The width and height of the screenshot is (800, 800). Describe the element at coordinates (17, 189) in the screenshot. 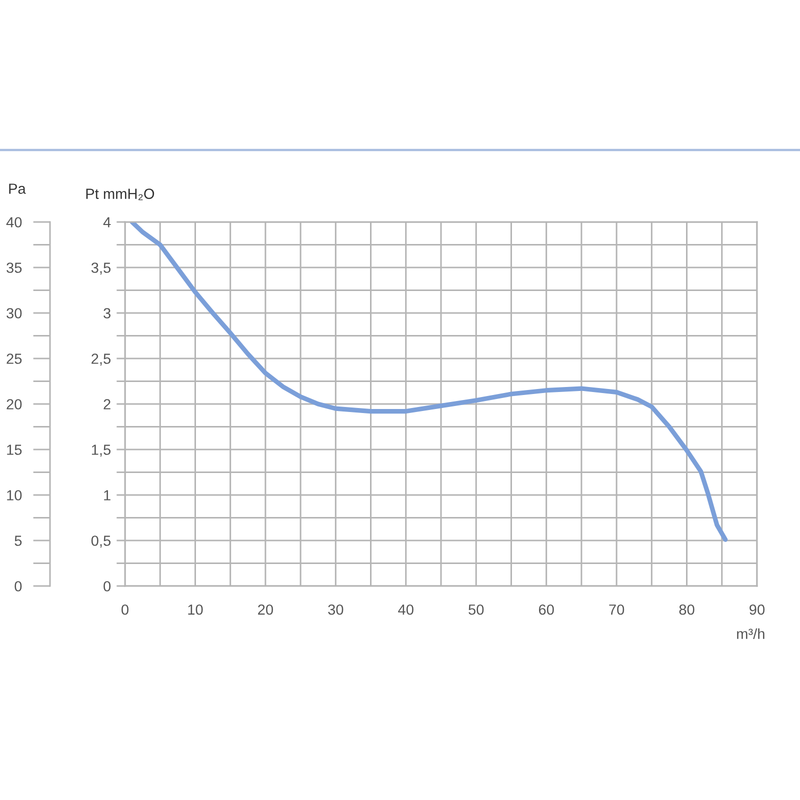

I see `y2-axis-title: Pa` at that location.